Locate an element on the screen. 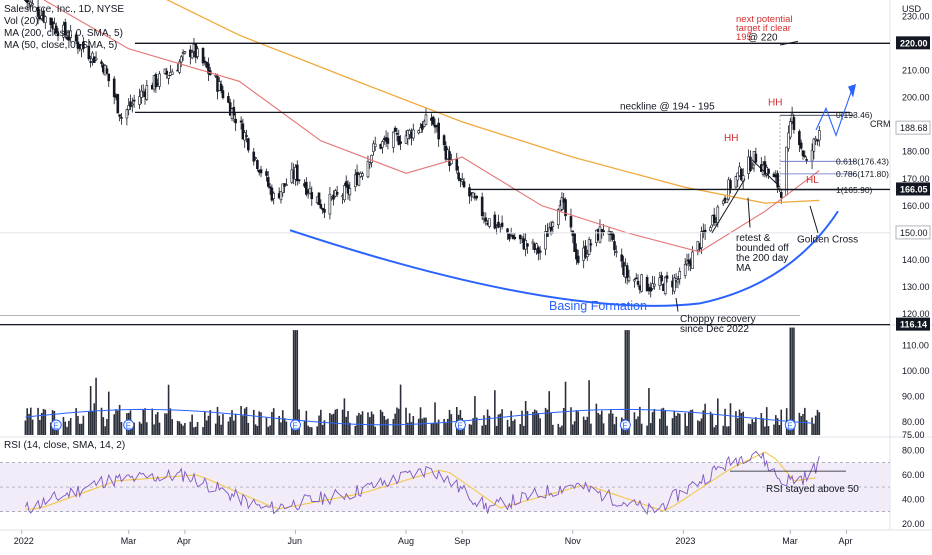  earnings-marker is located at coordinates (56, 425).